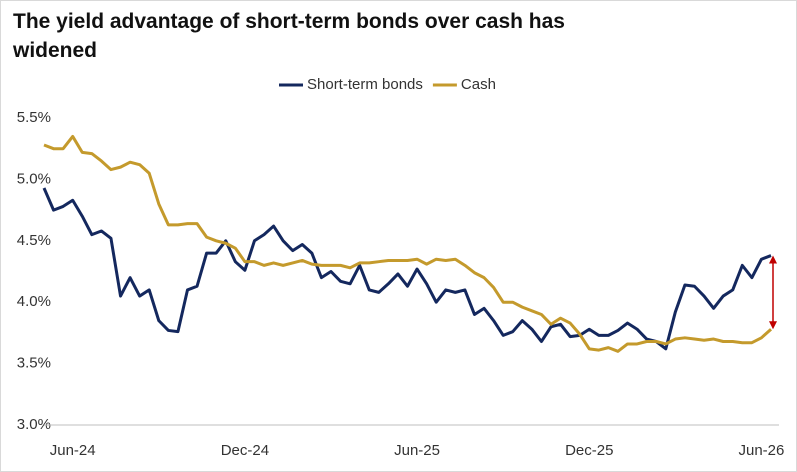 The width and height of the screenshot is (797, 472). I want to click on legend: Short-term bonds Cash, so click(387, 84).